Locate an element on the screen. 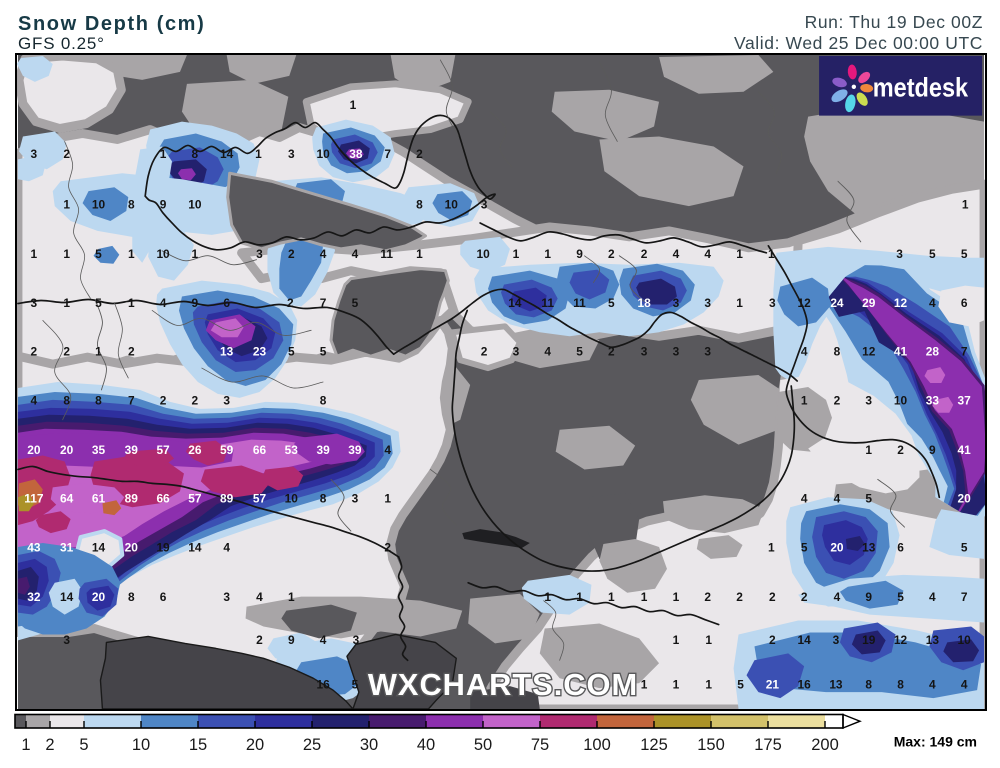 Image resolution: width=1000 pixels, height=768 pixels. svg-text: 200 is located at coordinates (825, 745).